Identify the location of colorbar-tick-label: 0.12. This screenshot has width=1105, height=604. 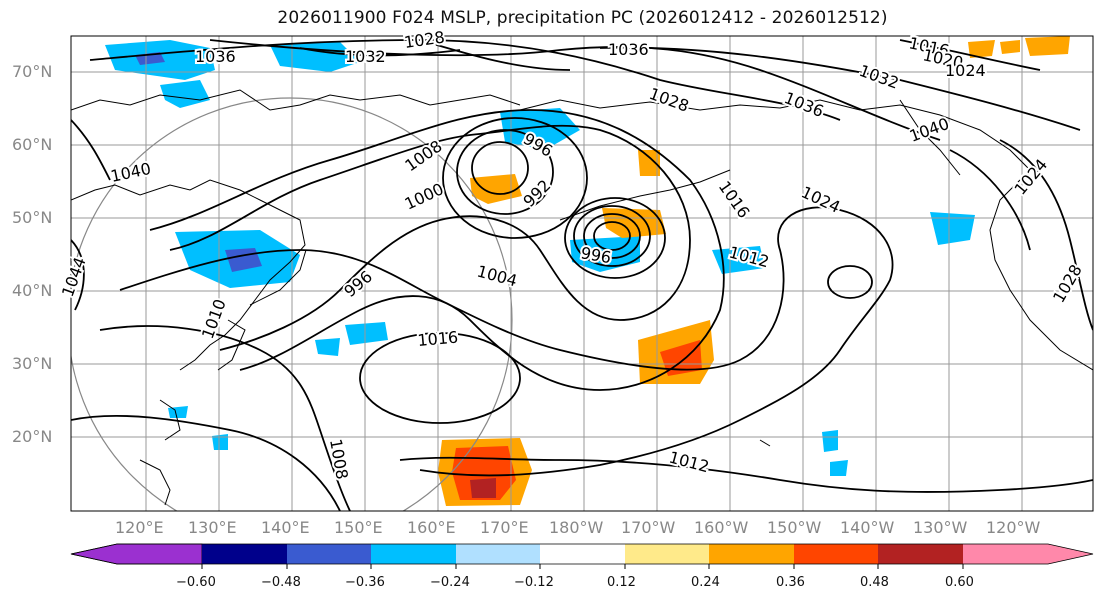
(621, 582).